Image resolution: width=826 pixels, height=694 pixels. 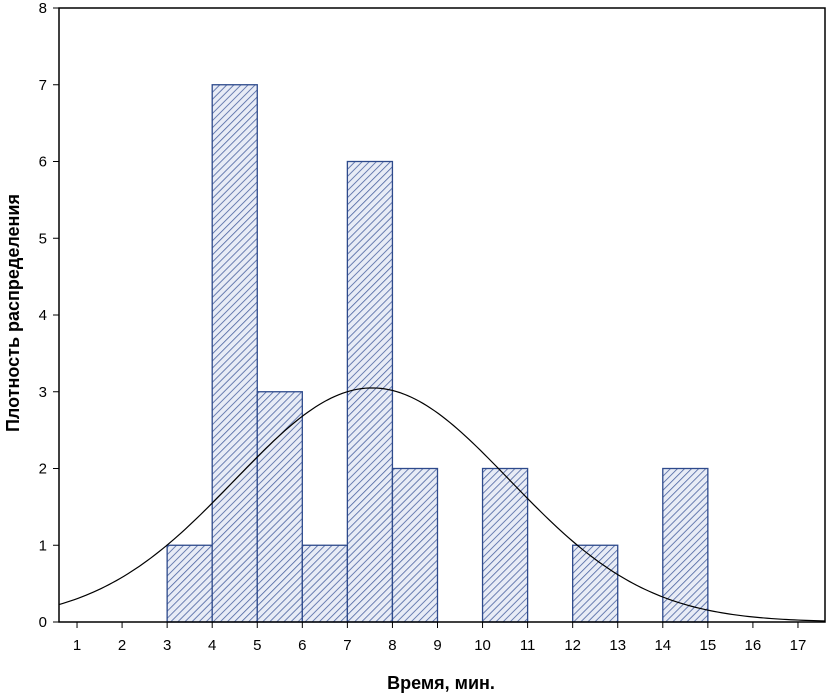 I want to click on x-tick-label: 11, so click(x=528, y=645).